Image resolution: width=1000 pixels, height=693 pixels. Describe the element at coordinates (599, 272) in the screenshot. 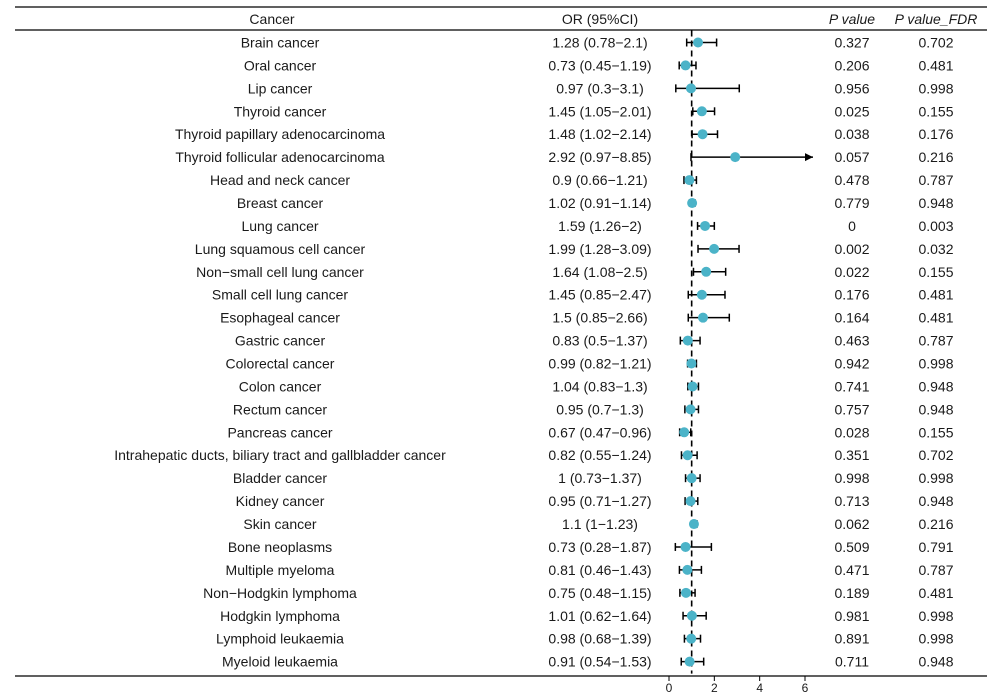

I see `or-ci-label: 1.64 (1.08−2.5)` at that location.